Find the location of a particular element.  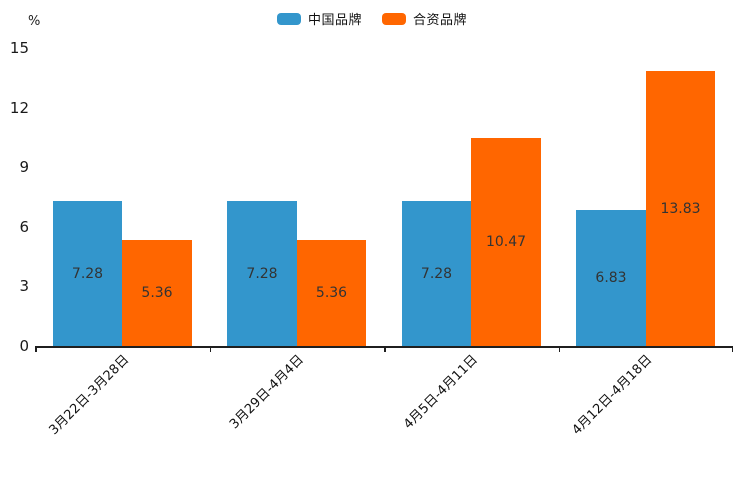

bar-合资品牌-4月5日-4月11日: 10.47 is located at coordinates (506, 241).